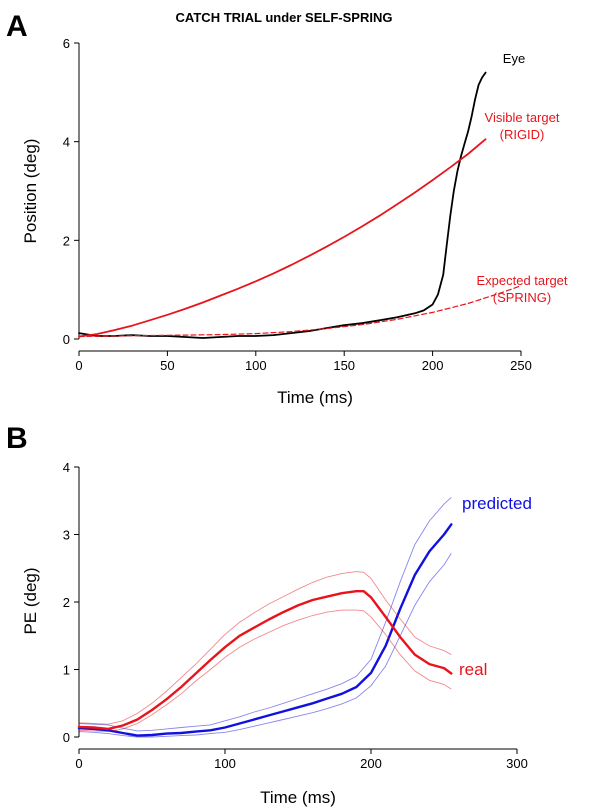 Image resolution: width=592 pixels, height=810 pixels. What do you see at coordinates (371, 763) in the screenshot?
I see `b-x-tick-label: 200` at bounding box center [371, 763].